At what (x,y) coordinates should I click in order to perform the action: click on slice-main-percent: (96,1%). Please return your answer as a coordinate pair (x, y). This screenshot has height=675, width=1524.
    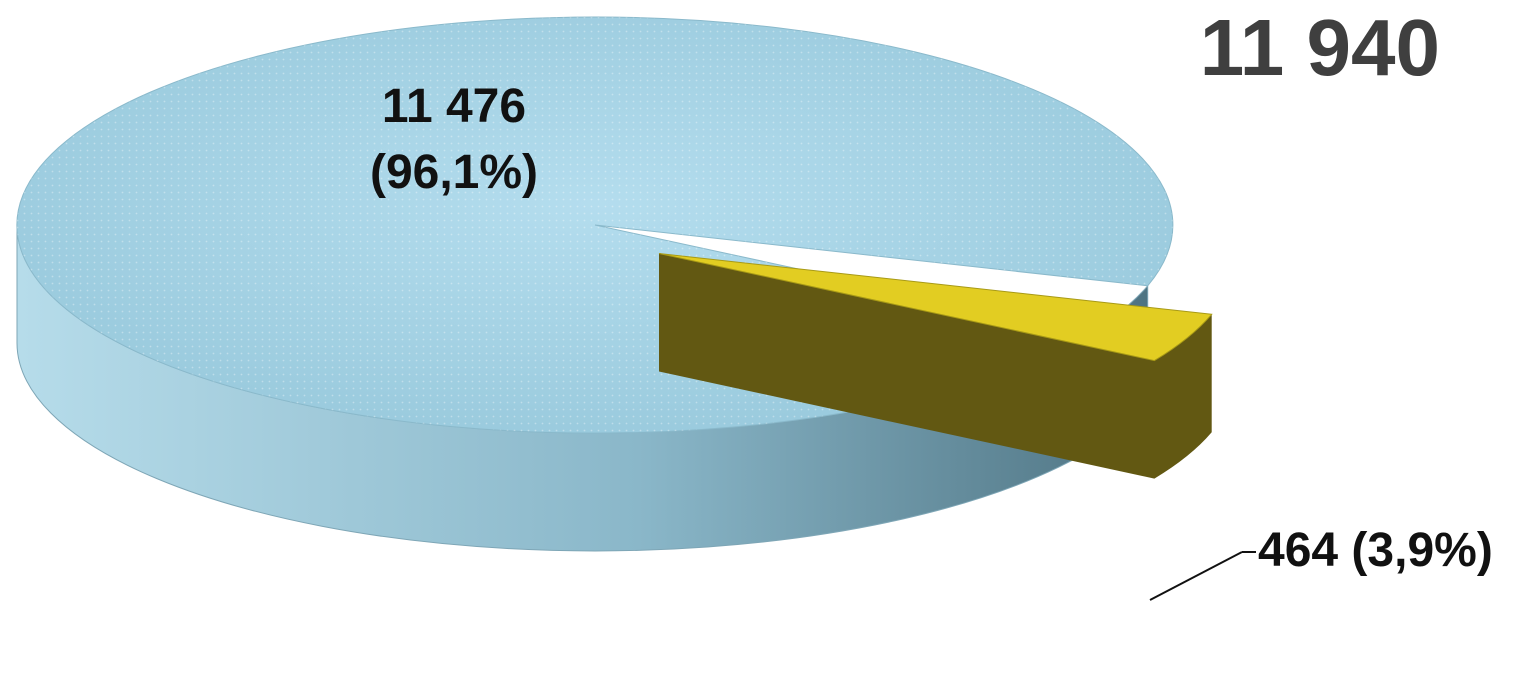
    Looking at the image, I should click on (454, 172).